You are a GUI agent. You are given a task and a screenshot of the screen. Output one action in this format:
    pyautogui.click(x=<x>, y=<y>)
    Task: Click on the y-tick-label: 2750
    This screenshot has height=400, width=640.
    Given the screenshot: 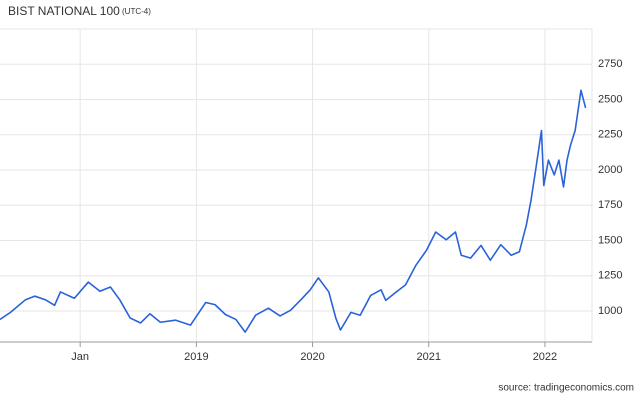 What is the action you would take?
    pyautogui.click(x=610, y=64)
    